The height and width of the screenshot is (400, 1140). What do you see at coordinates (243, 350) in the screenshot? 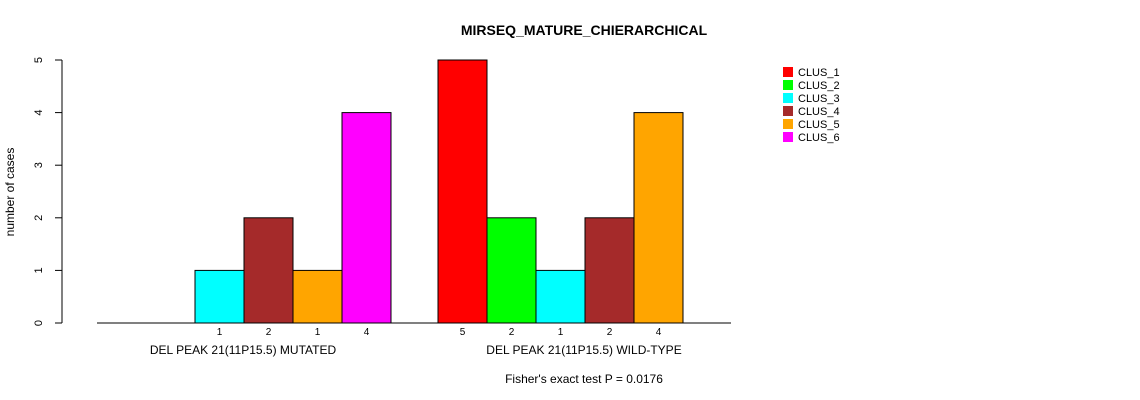
I see `group-label: DEL PEAK 21(11P15.5) MUTATED` at bounding box center [243, 350].